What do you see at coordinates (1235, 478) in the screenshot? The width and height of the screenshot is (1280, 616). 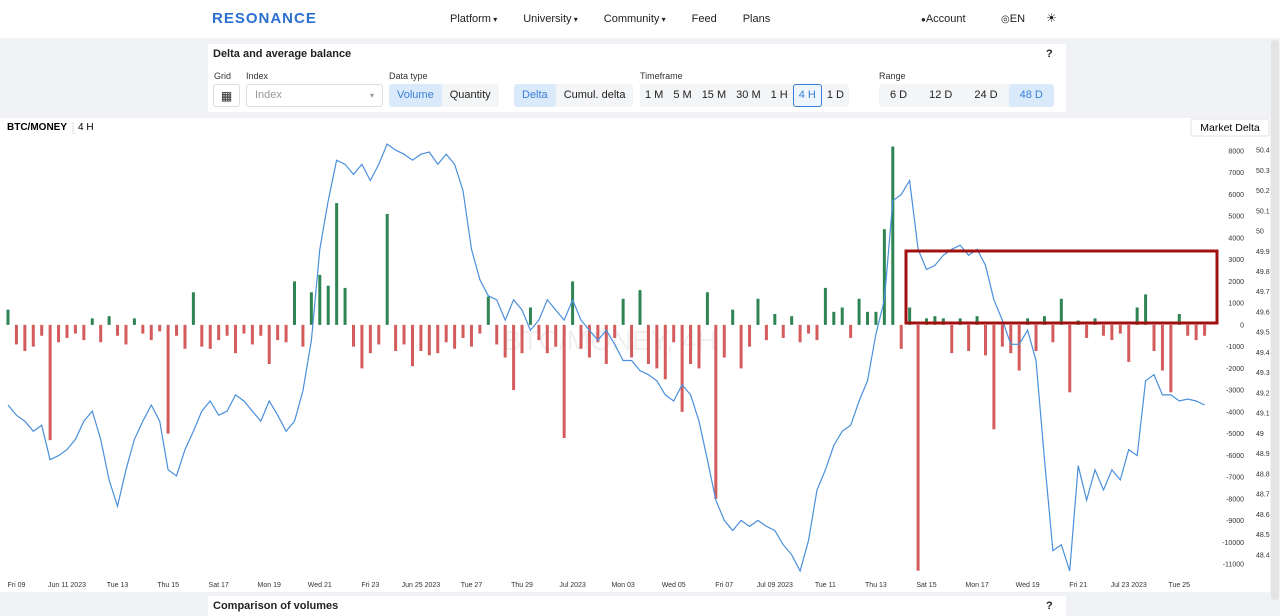 I see `y-tick-label: -7000` at bounding box center [1235, 478].